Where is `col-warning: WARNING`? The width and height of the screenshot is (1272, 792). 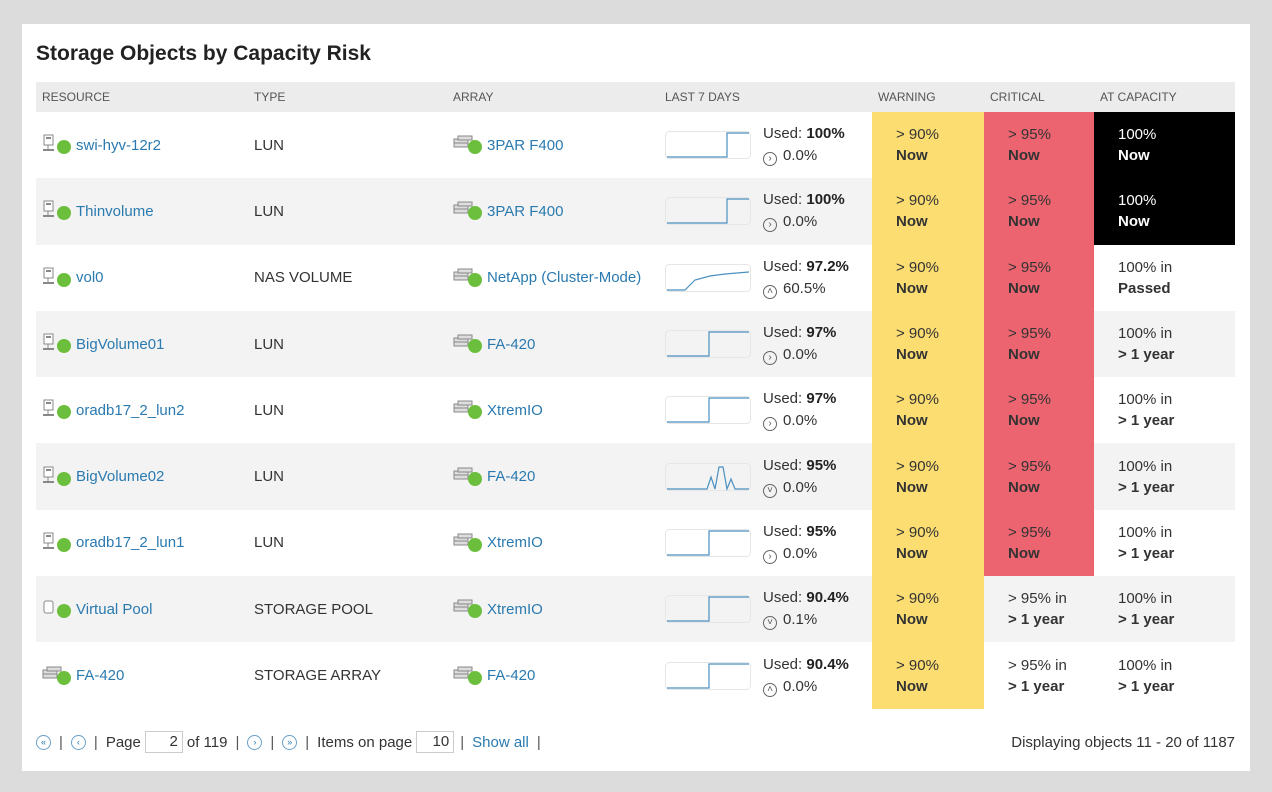 col-warning: WARNING is located at coordinates (928, 97).